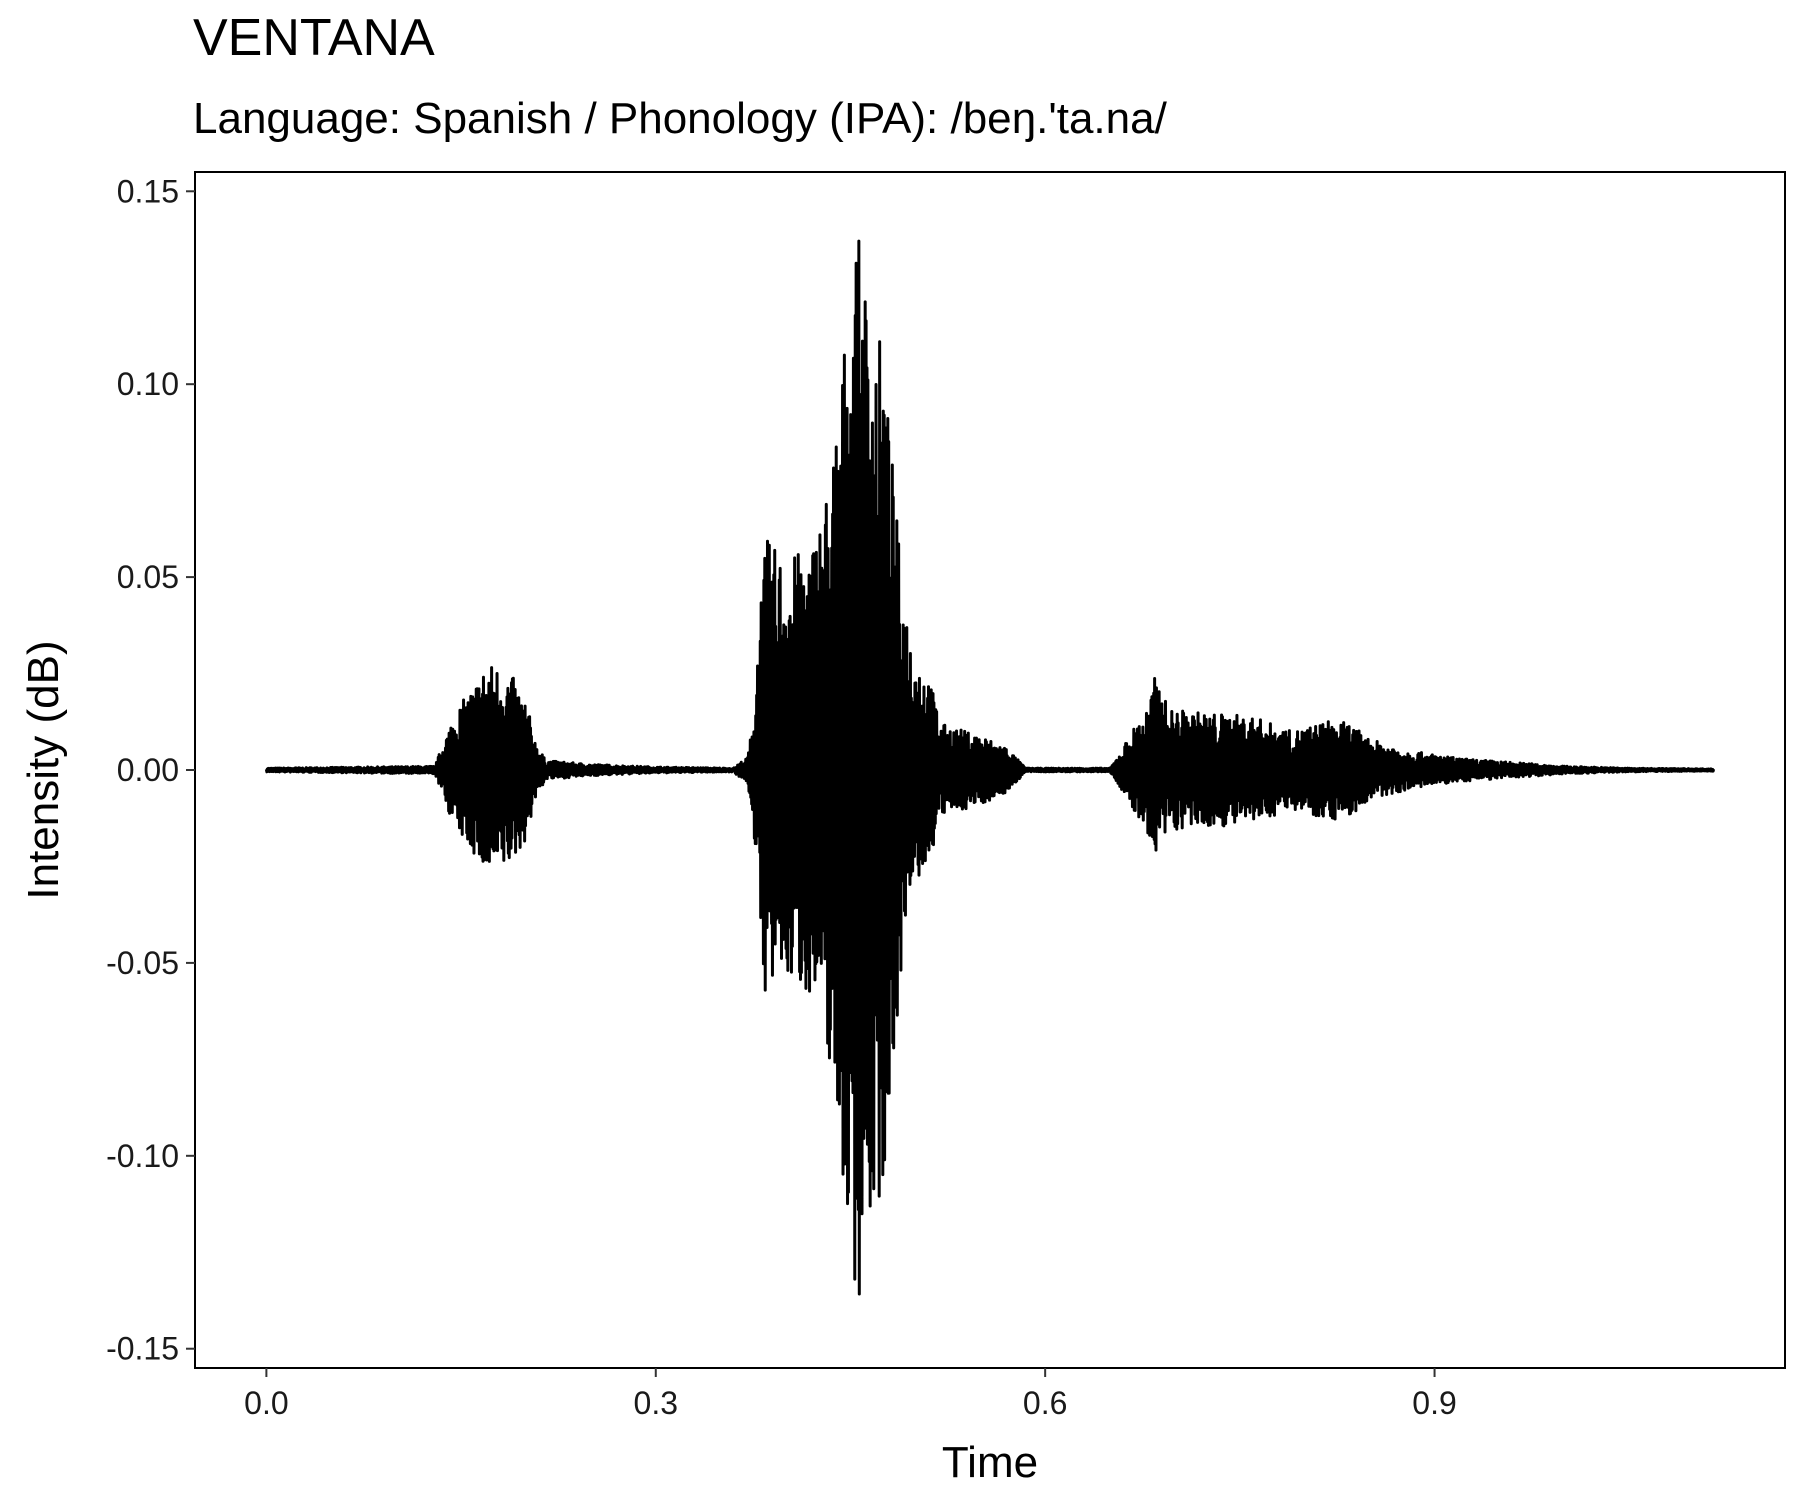 This screenshot has height=1500, width=1800. Describe the element at coordinates (148, 577) in the screenshot. I see `y-tick-label: 0.05` at that location.